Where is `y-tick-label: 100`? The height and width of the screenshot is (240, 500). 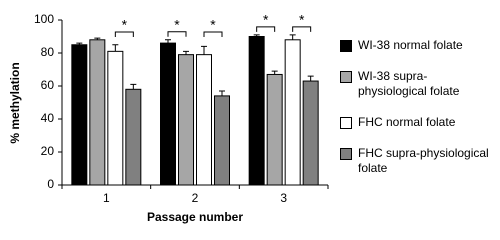 y-tick-label: 100 is located at coordinates (44, 19).